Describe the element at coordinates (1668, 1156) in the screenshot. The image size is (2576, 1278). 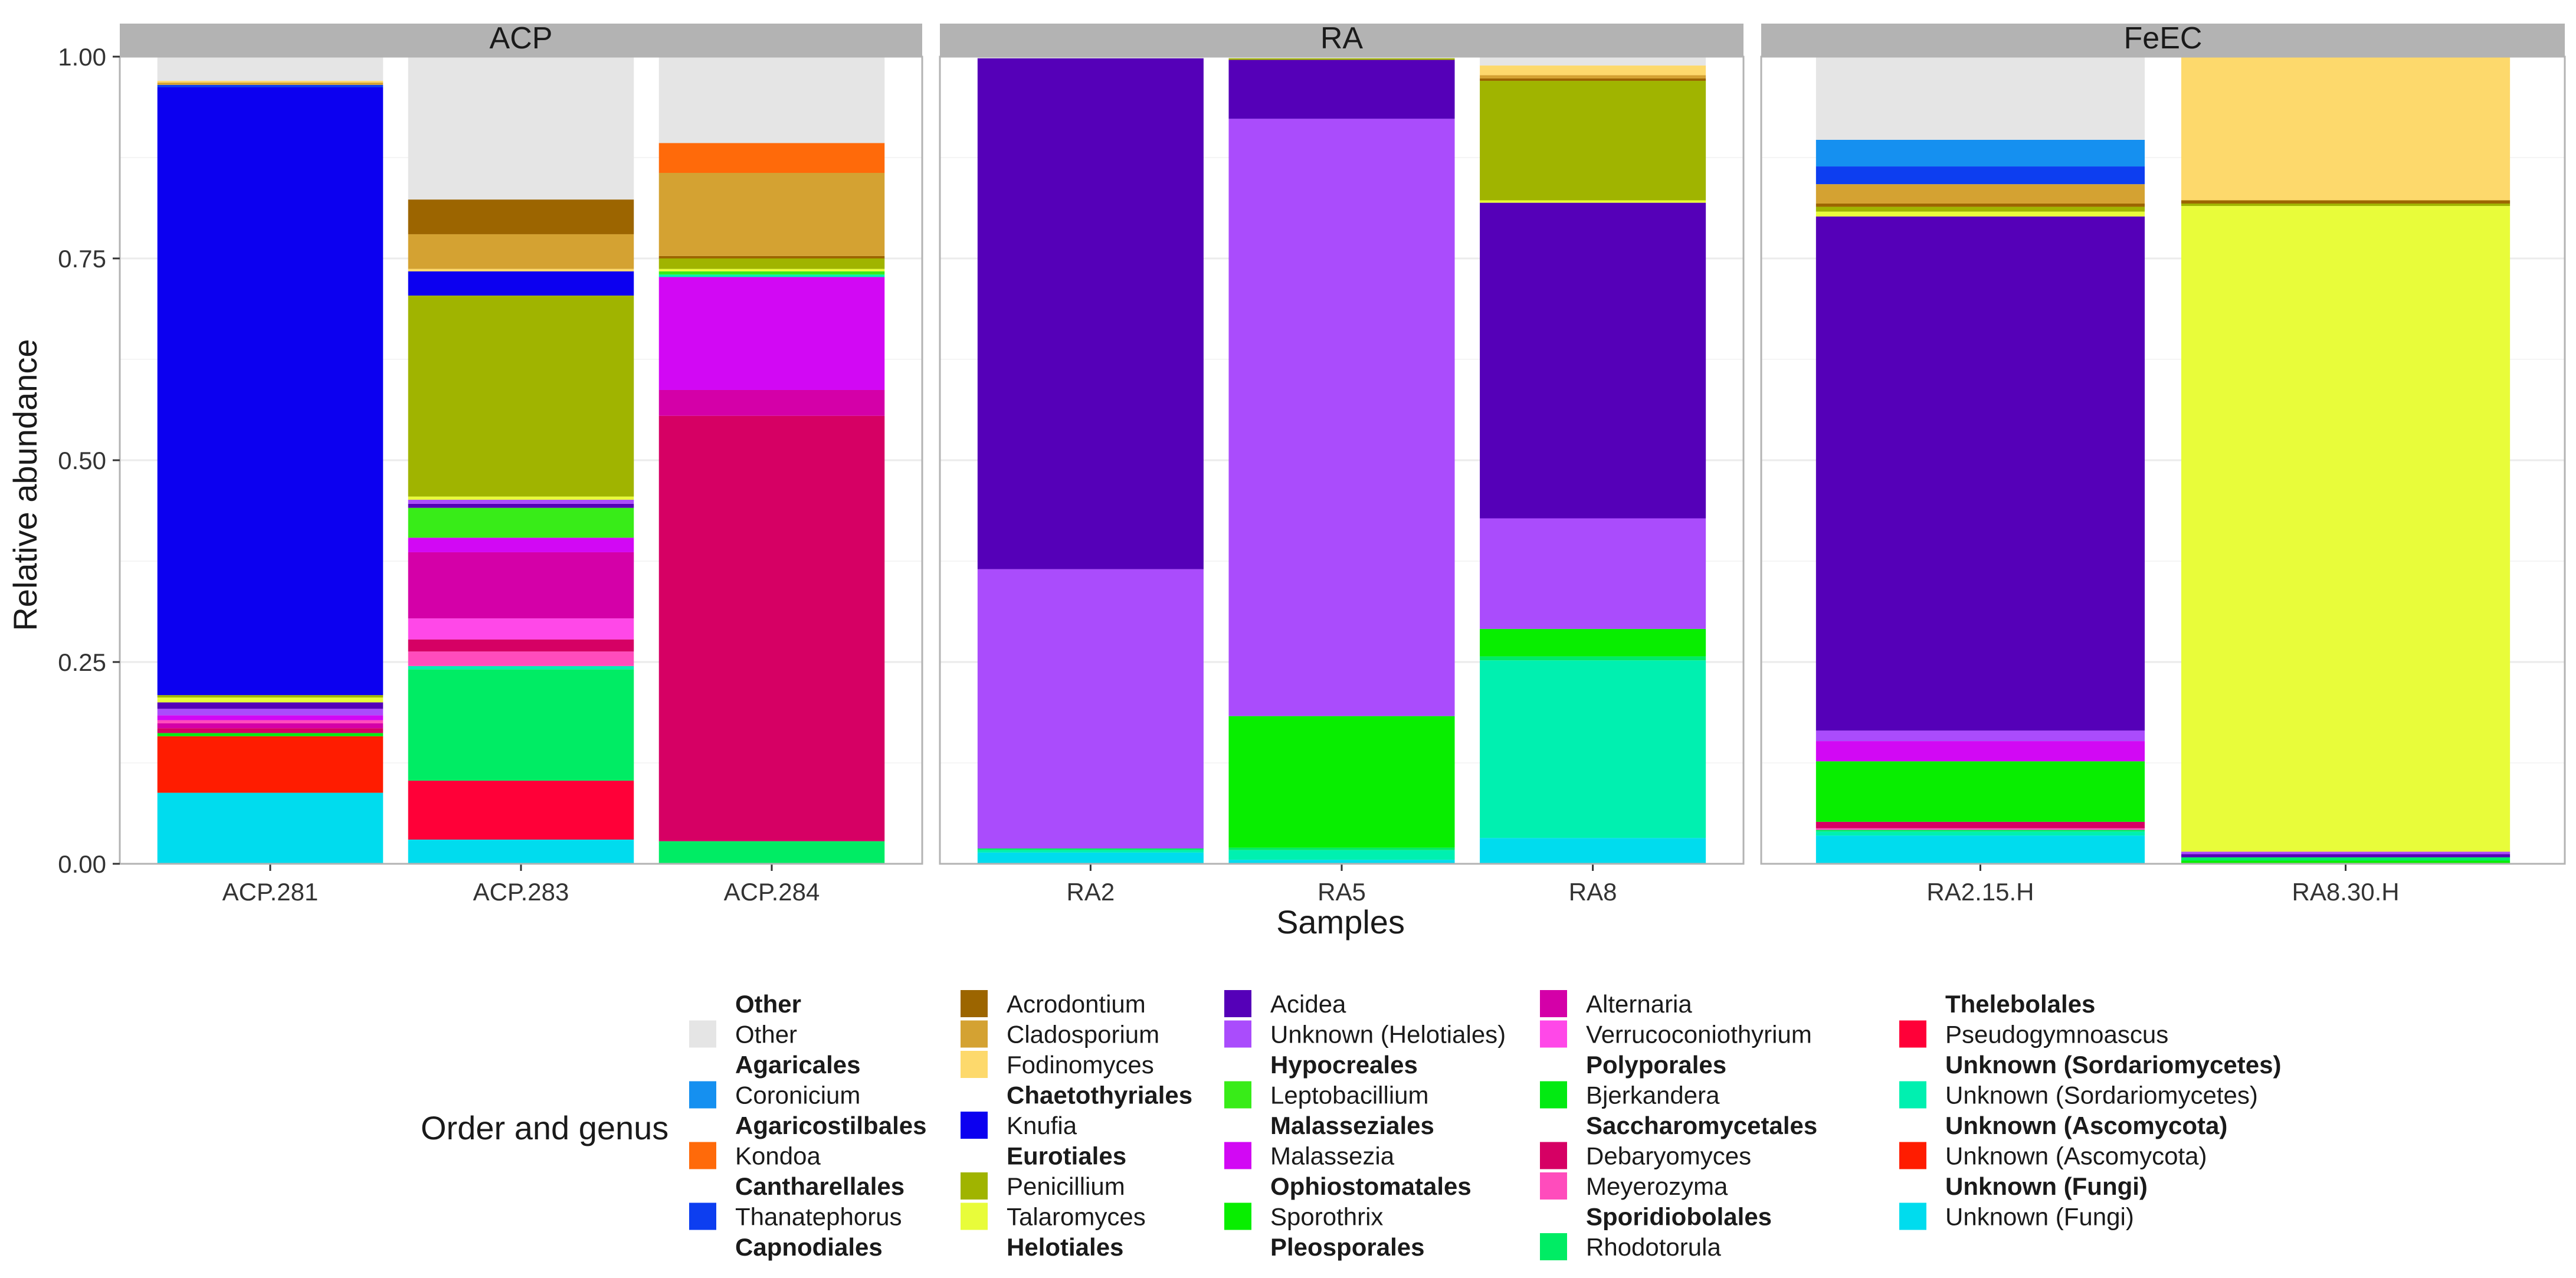
I see `legend-genus-label: Debaryomyces` at that location.